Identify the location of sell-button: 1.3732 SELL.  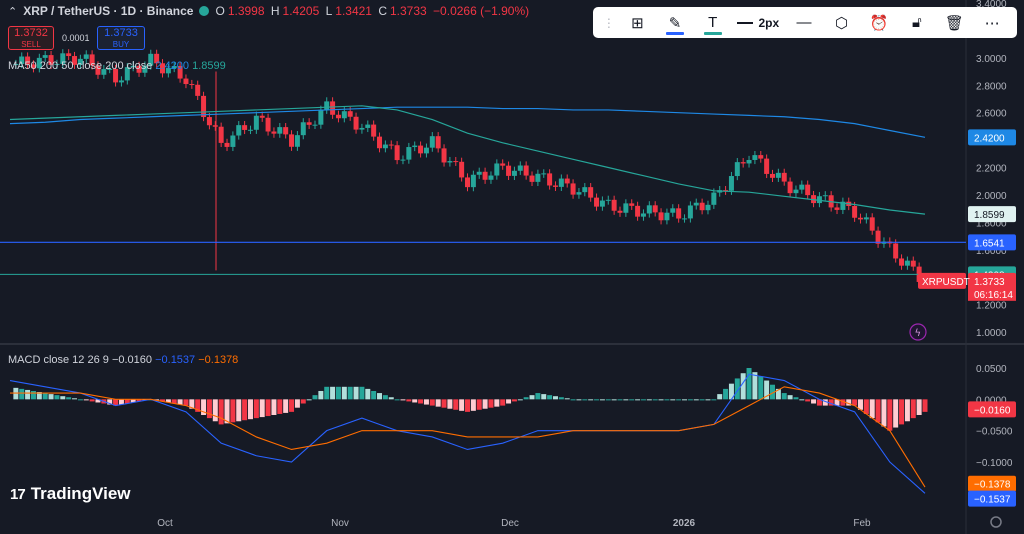
(31, 38).